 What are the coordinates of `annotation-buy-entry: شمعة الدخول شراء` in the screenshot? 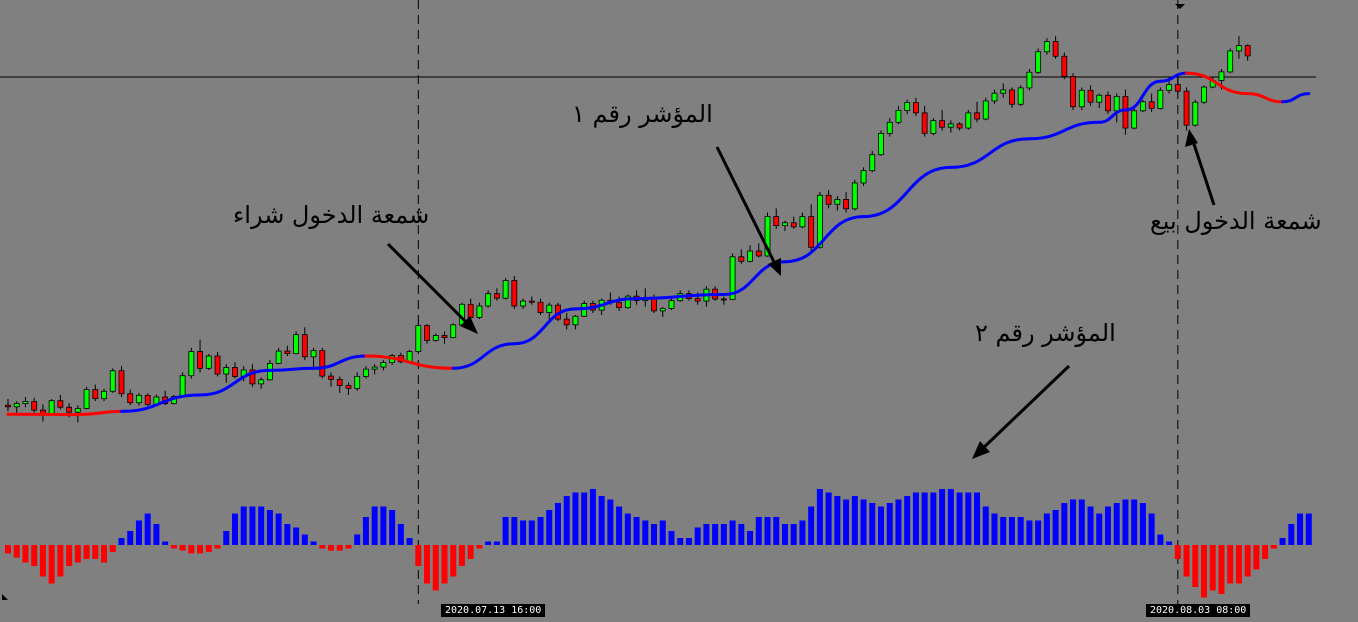 It's located at (331, 215).